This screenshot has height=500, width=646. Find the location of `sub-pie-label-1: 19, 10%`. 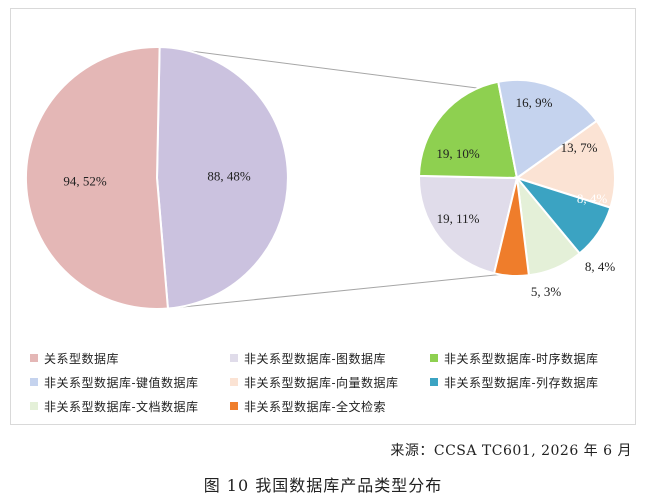

sub-pie-label-1: 19, 10% is located at coordinates (458, 153).